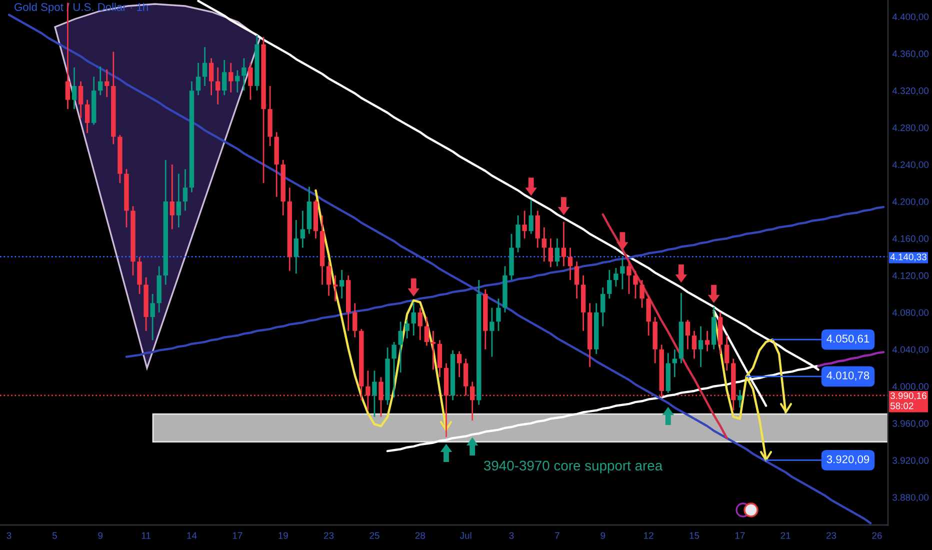 The height and width of the screenshot is (550, 932). Describe the element at coordinates (910, 498) in the screenshot. I see `y-tick-label: 3.880,00` at that location.